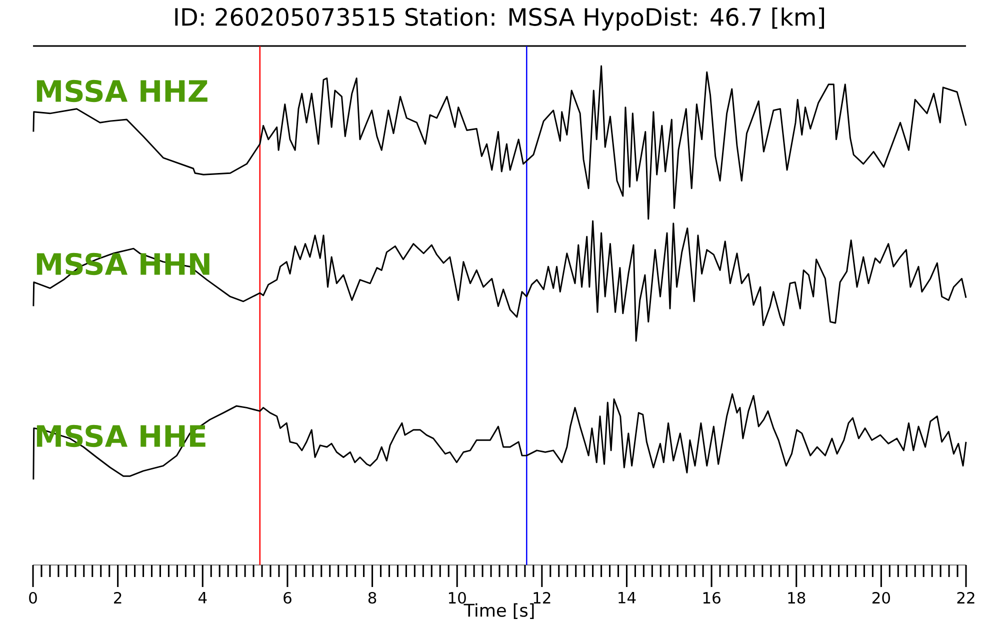  Describe the element at coordinates (457, 598) in the screenshot. I see `x-tick-label: 10` at that location.